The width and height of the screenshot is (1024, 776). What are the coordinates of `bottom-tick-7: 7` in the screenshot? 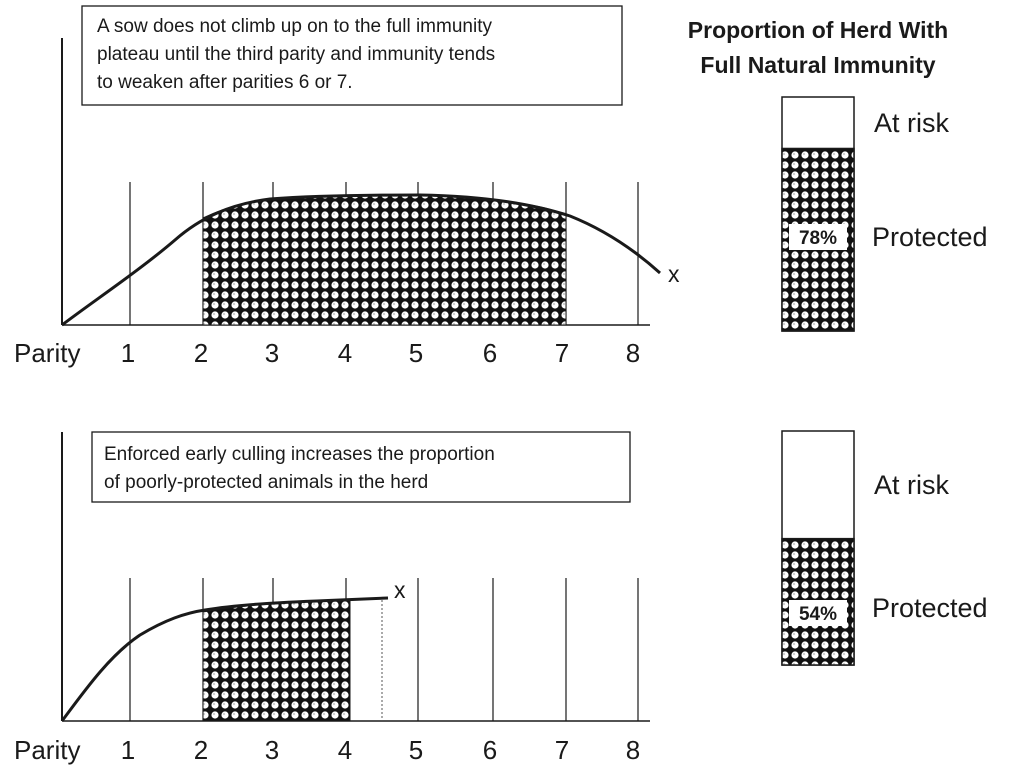 It's located at (562, 750).